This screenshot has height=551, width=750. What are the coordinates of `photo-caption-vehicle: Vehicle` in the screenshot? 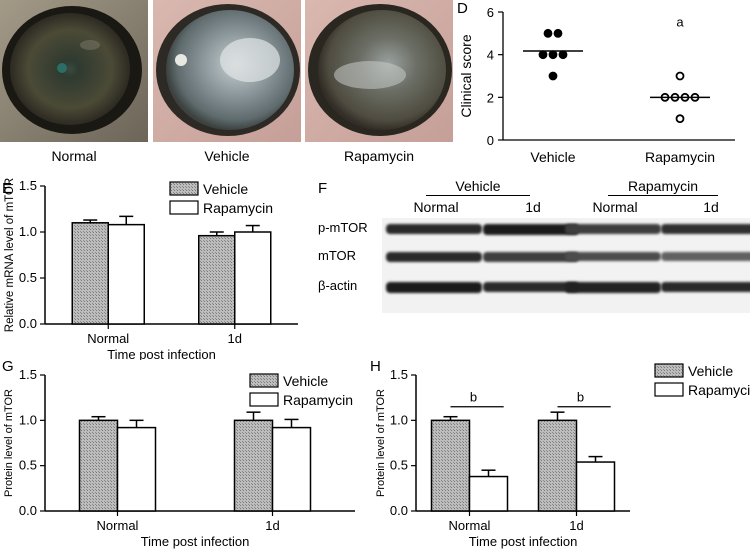 It's located at (227, 156).